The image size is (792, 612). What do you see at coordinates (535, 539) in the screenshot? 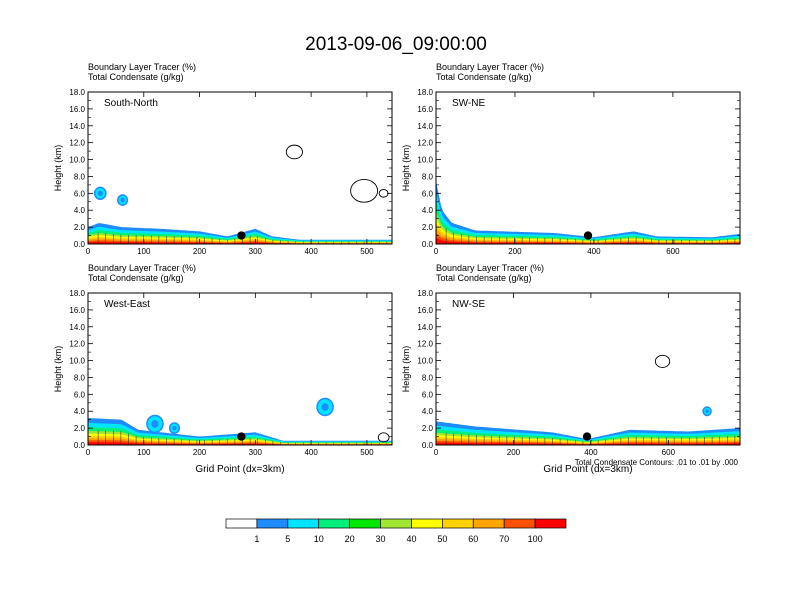
I see `colorbar-label-9: 100` at bounding box center [535, 539].